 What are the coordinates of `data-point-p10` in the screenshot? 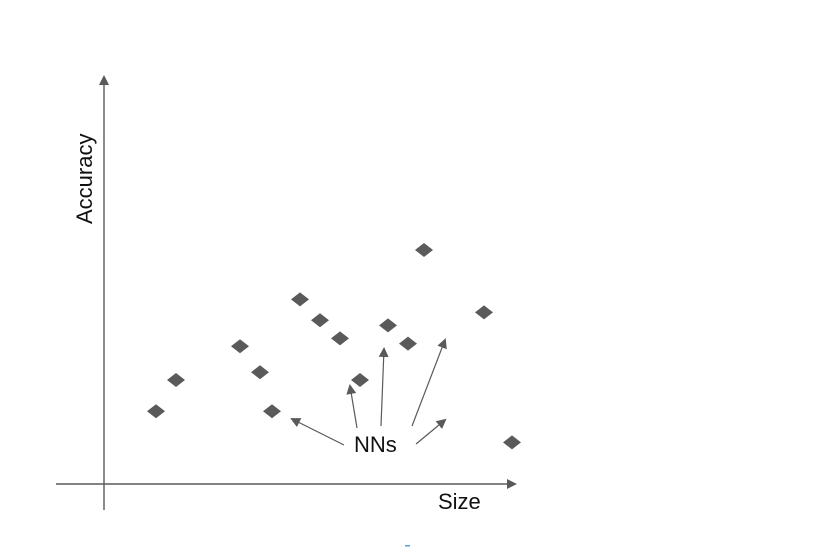 It's located at (388, 325).